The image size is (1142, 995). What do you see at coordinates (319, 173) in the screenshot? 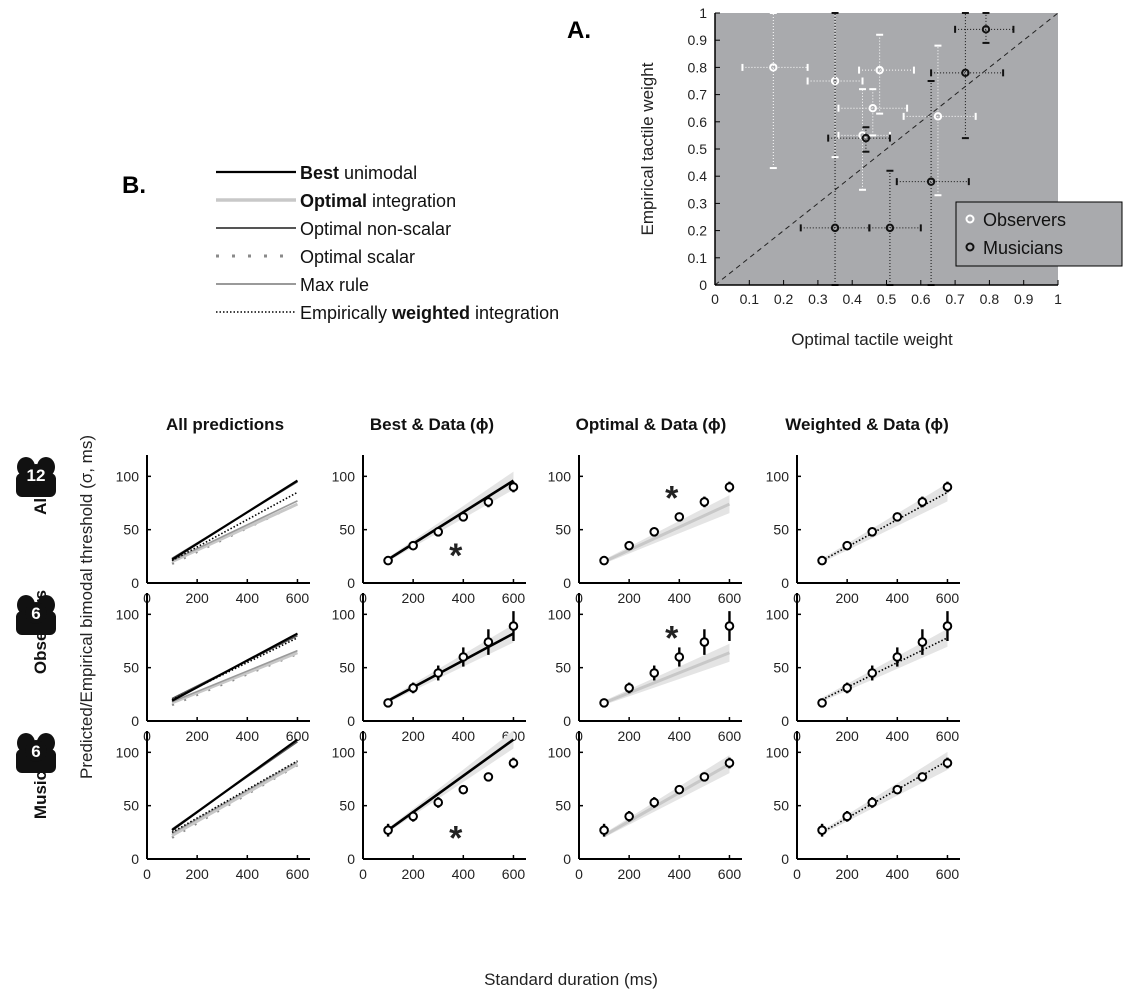
I see `legend-label-part: Best` at bounding box center [319, 173].